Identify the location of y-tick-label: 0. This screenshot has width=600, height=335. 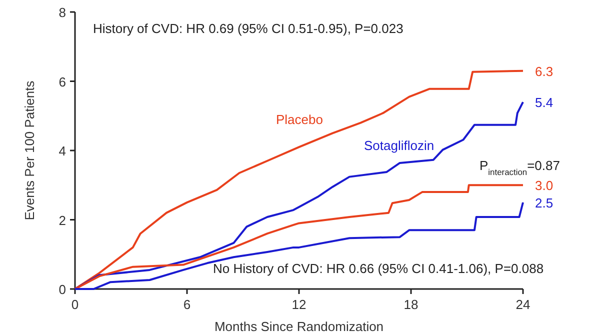
(62, 289).